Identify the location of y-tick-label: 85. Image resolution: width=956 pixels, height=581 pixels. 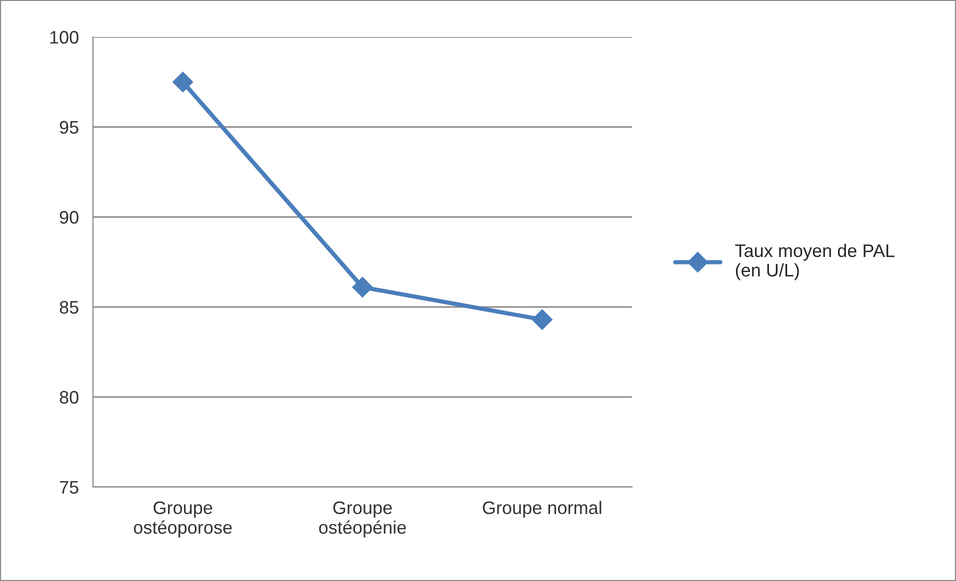
(69, 307).